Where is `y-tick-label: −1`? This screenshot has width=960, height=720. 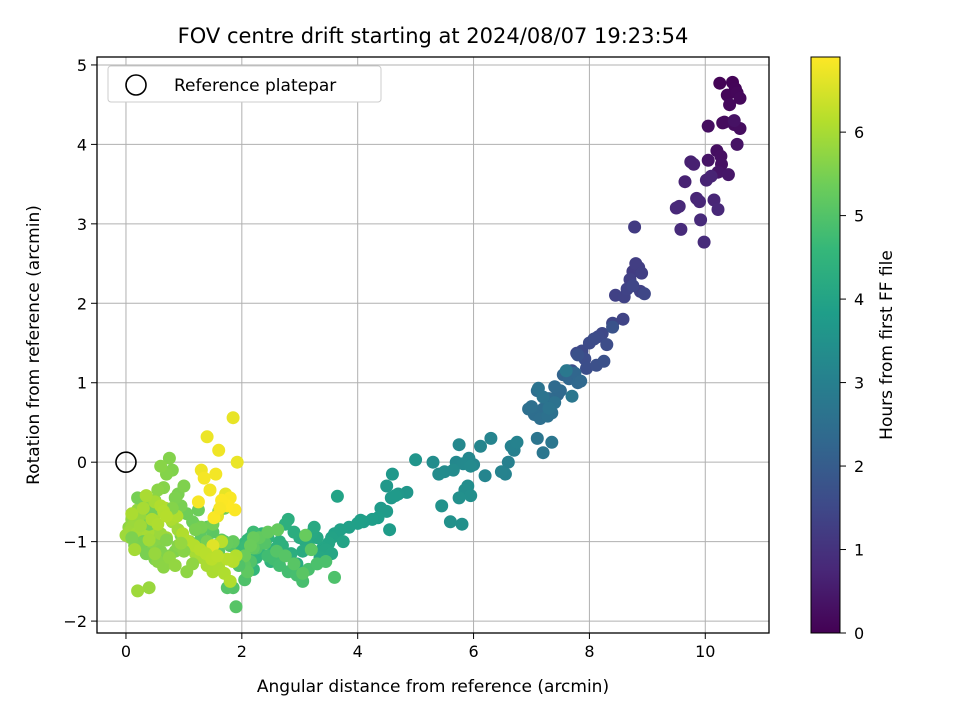 y-tick-label: −1 is located at coordinates (75, 542).